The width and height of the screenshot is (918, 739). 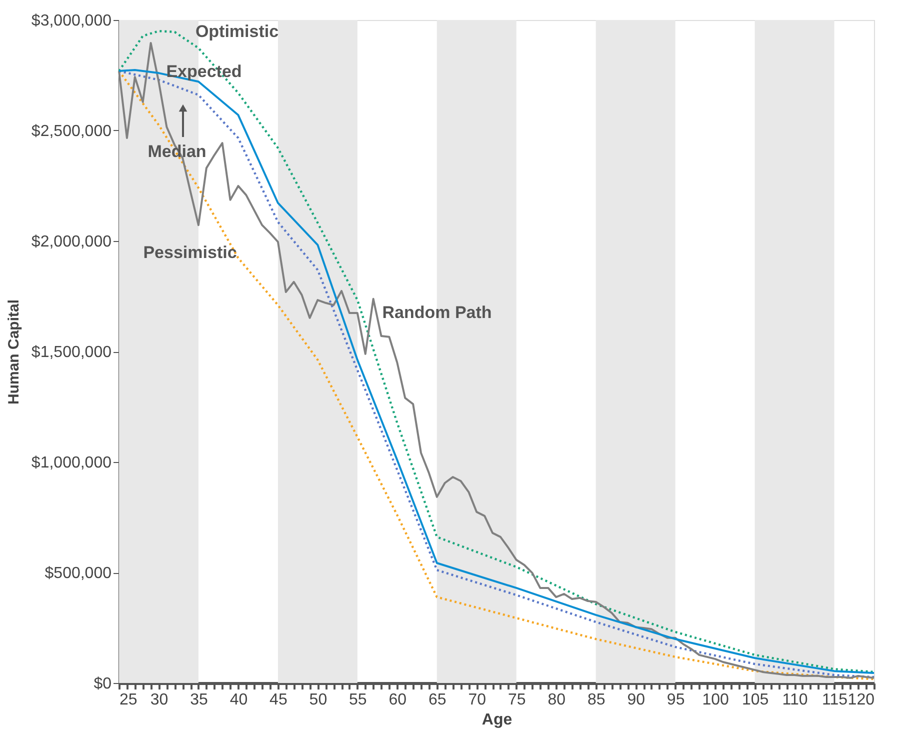 What do you see at coordinates (190, 252) in the screenshot?
I see `annotation: Pessimistic` at bounding box center [190, 252].